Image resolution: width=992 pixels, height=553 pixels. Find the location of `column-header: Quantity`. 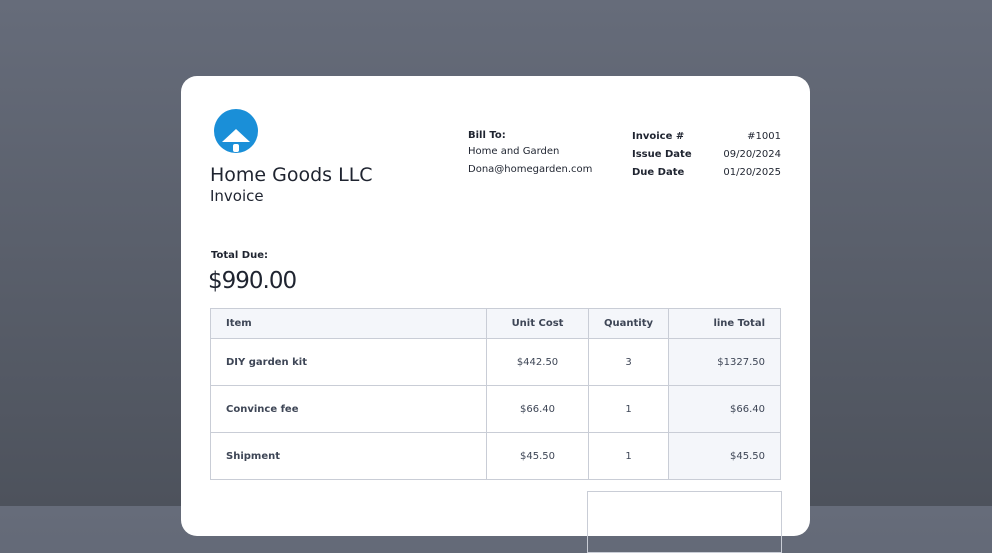

column-header: Quantity is located at coordinates (628, 323).